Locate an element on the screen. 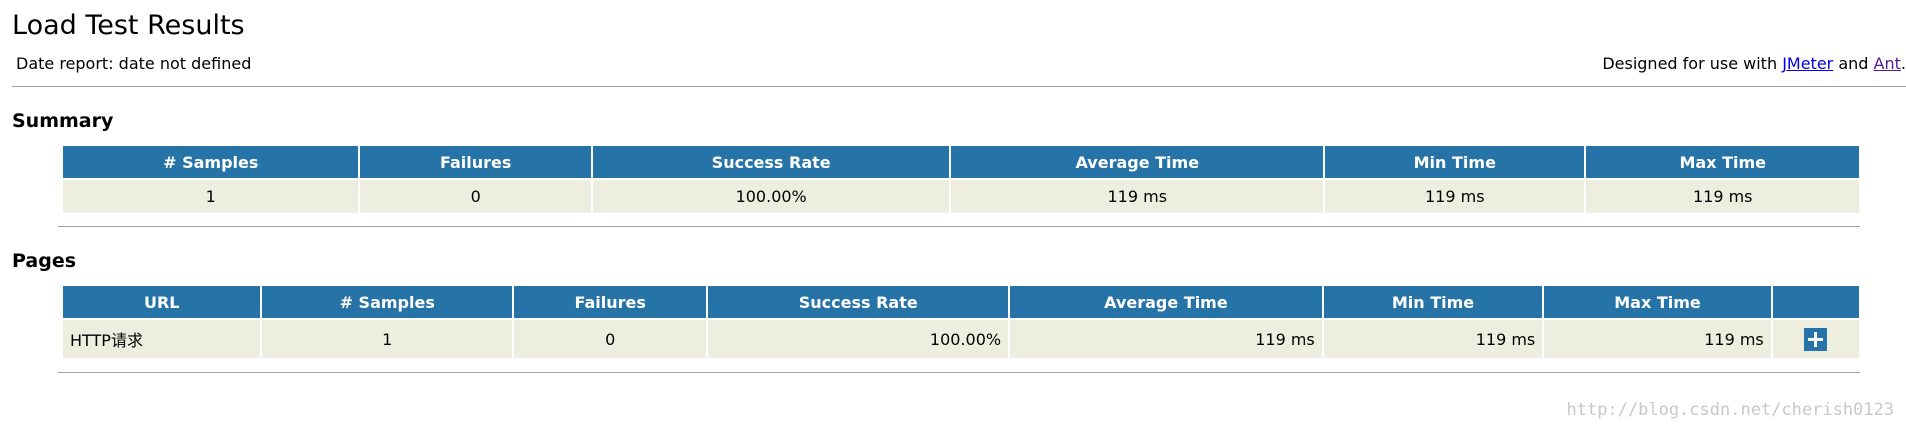  table-cell is located at coordinates (1815, 339).